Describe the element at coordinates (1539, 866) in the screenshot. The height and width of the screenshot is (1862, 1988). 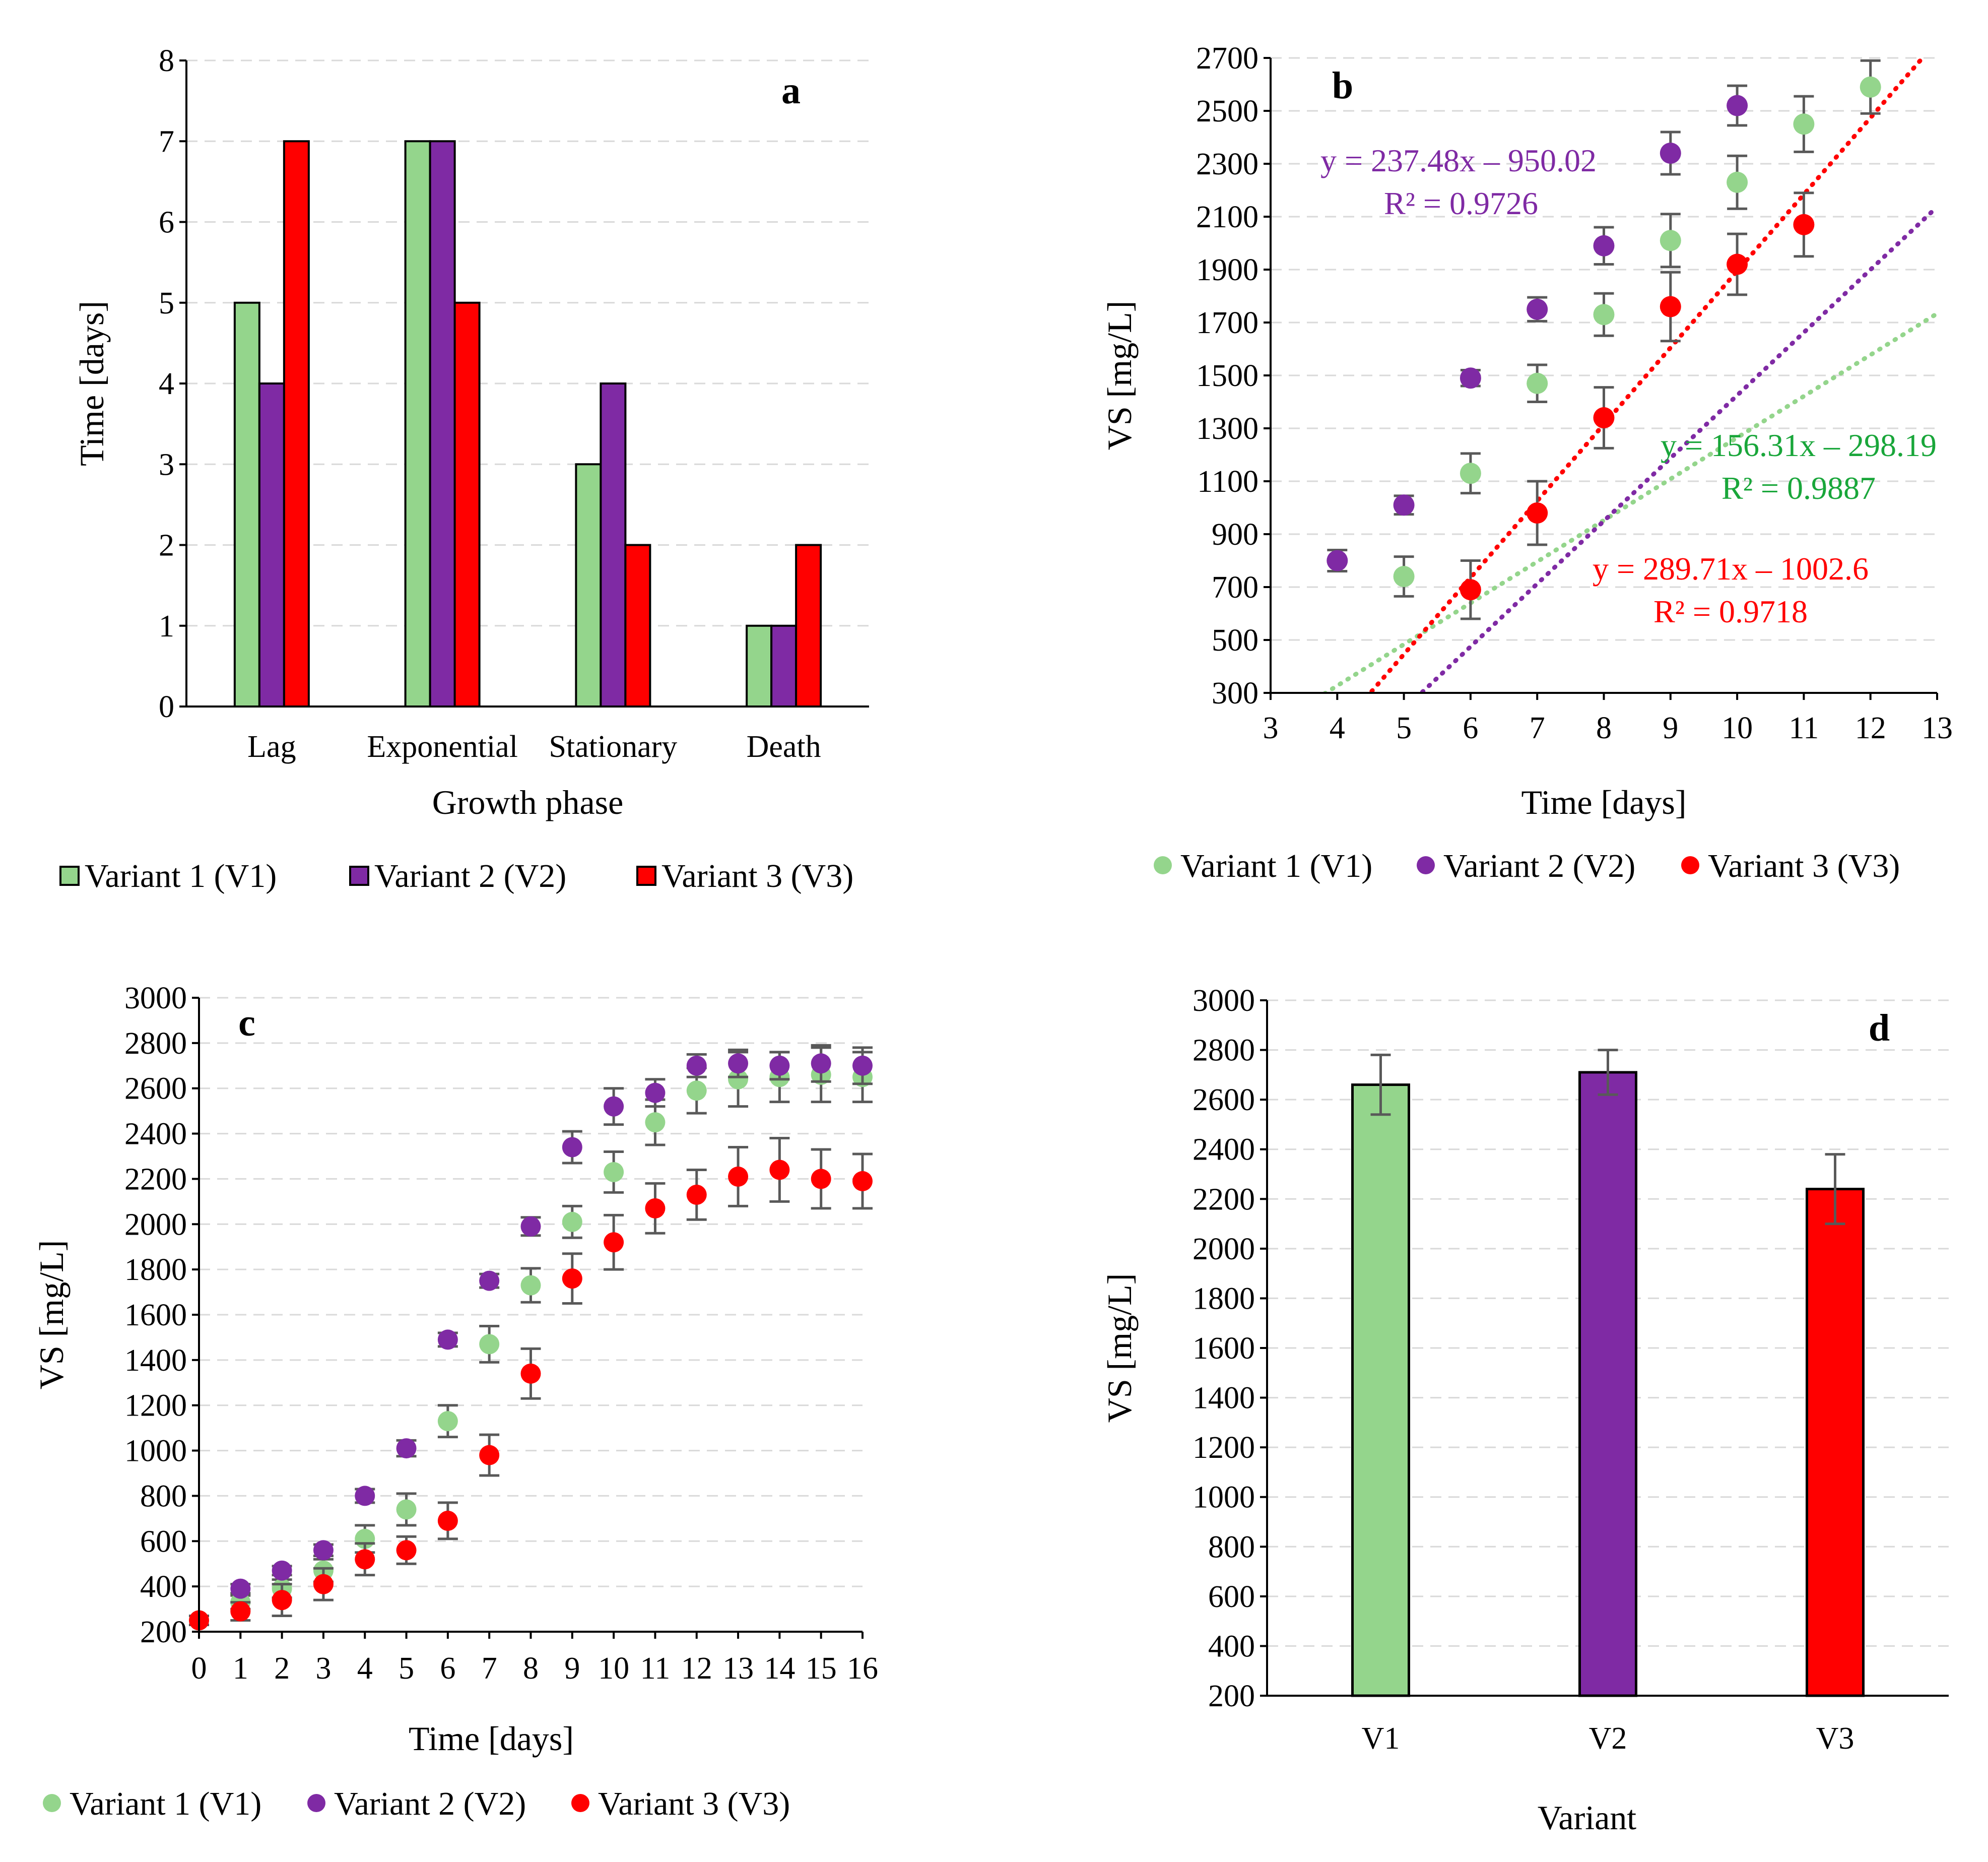
I see `legend-label: Variant 2 (V2)` at that location.